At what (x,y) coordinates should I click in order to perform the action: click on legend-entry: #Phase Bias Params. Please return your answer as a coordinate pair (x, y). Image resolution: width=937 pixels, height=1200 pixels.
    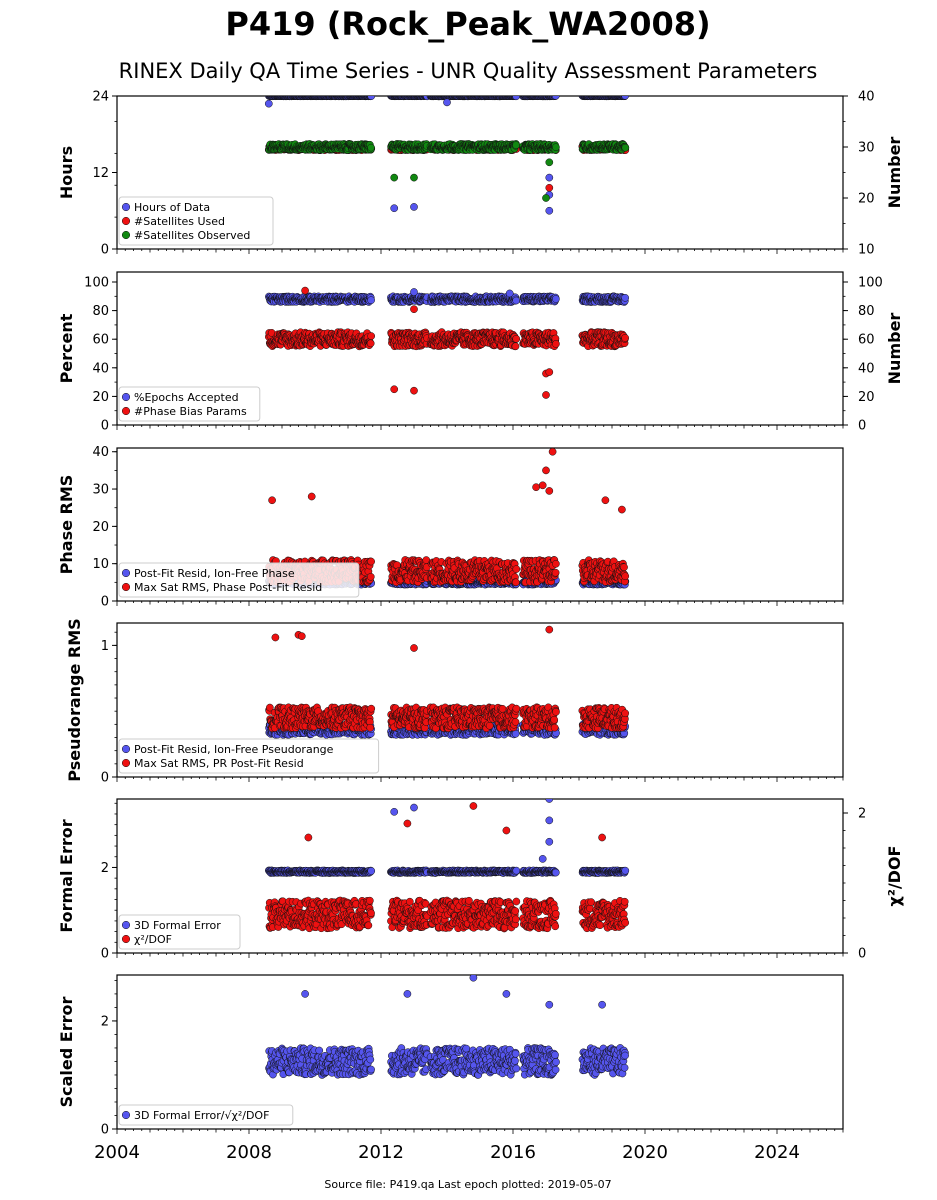
    Looking at the image, I should click on (190, 411).